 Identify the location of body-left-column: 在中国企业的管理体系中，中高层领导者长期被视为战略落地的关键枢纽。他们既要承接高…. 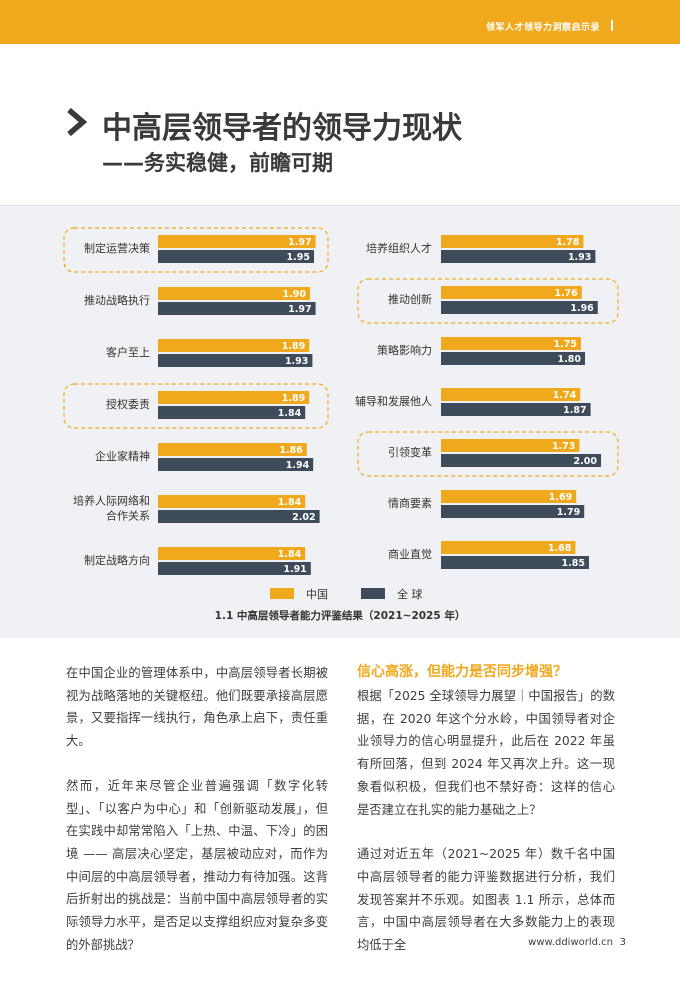
(197, 820).